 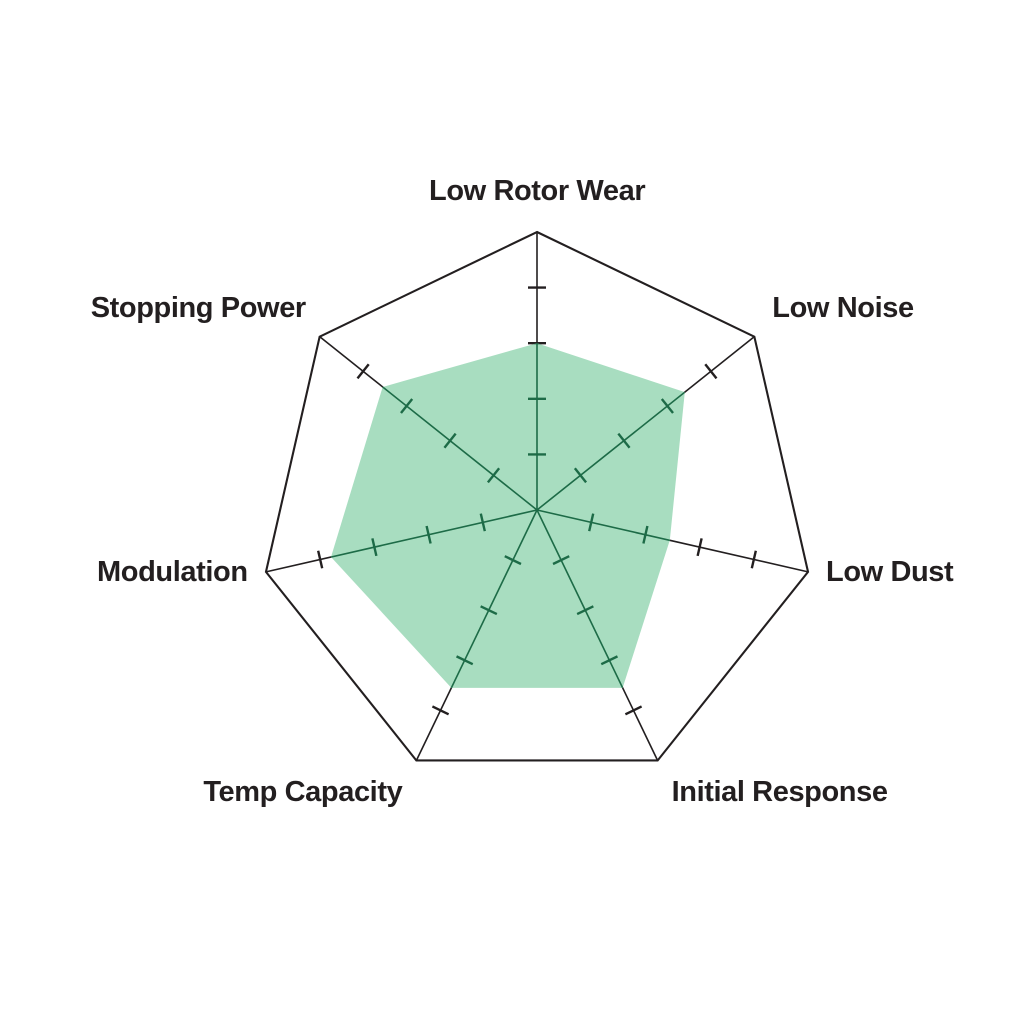 I want to click on axis-label-temp-capacity: Temp Capacity, so click(x=303, y=791).